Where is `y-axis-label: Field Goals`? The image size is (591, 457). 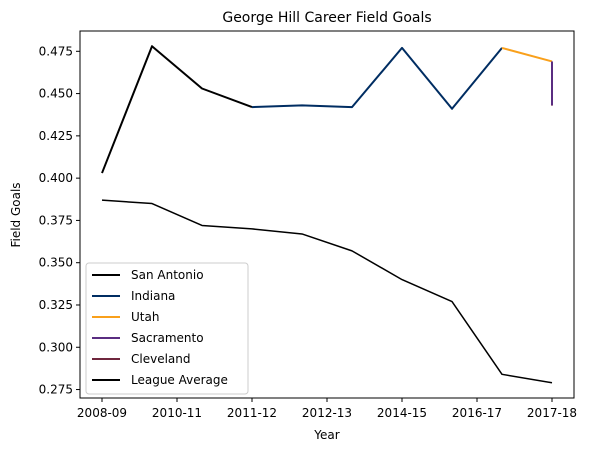
y-axis-label: Field Goals is located at coordinates (16, 214).